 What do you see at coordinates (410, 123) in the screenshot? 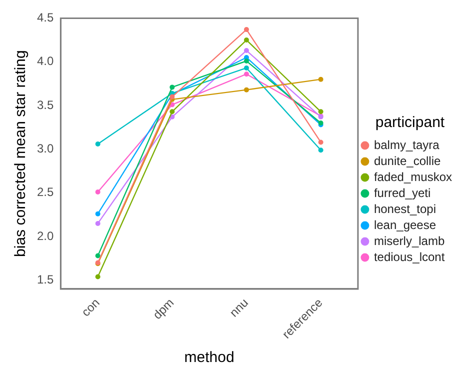
I see `legend-title: participant` at bounding box center [410, 123].